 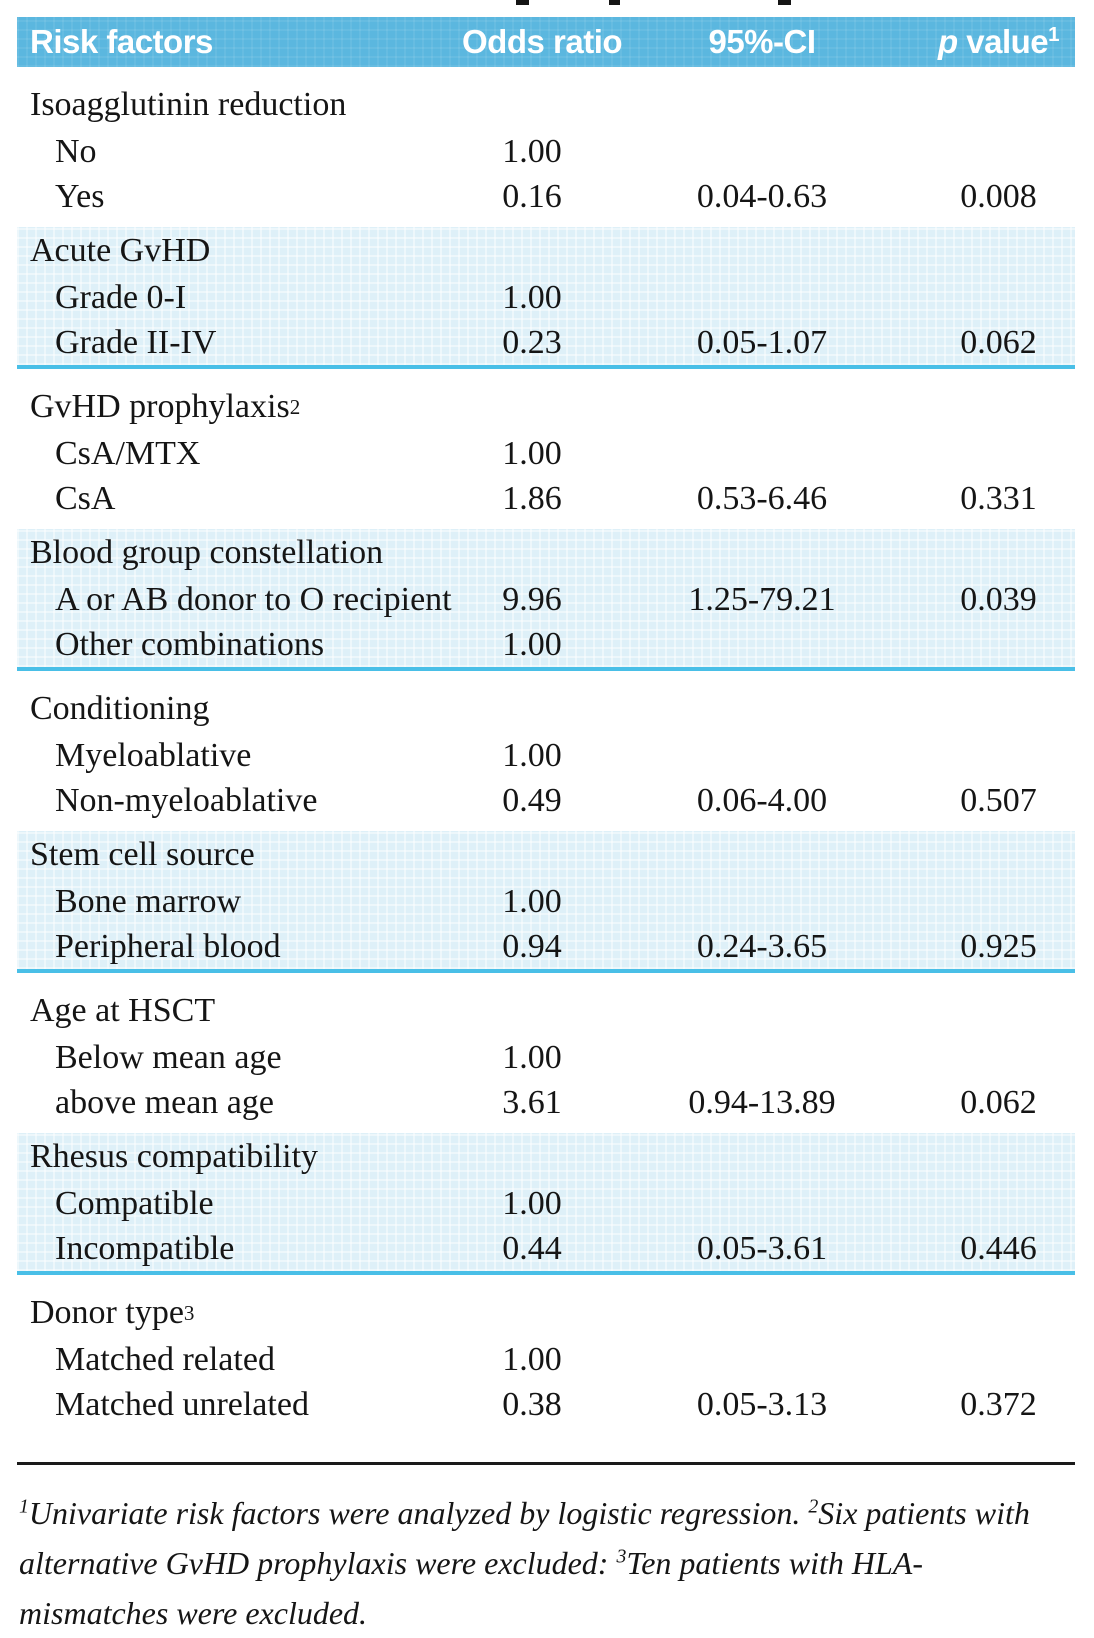 What do you see at coordinates (160, 406) in the screenshot?
I see `section-heading-label: GvHD prophylaxis` at bounding box center [160, 406].